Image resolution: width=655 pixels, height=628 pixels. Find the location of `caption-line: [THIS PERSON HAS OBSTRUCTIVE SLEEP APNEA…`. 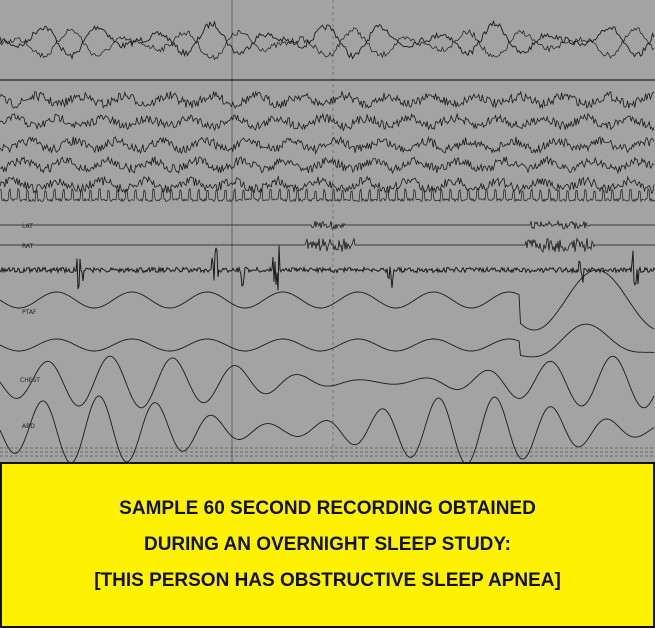

caption-line: [THIS PERSON HAS OBSTRUCTIVE SLEEP APNEA… is located at coordinates (327, 580).